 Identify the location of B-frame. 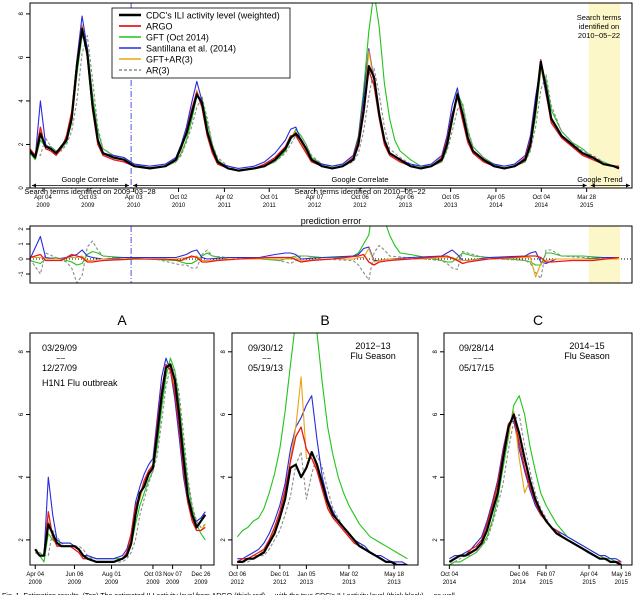
(325, 449).